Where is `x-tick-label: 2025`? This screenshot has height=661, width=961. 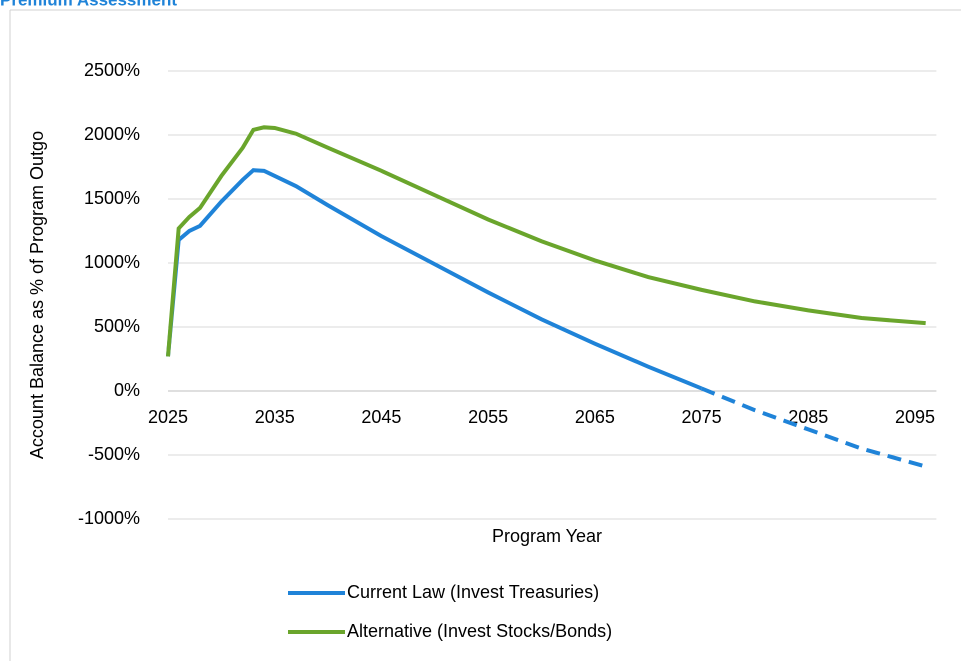
x-tick-label: 2025 is located at coordinates (168, 417).